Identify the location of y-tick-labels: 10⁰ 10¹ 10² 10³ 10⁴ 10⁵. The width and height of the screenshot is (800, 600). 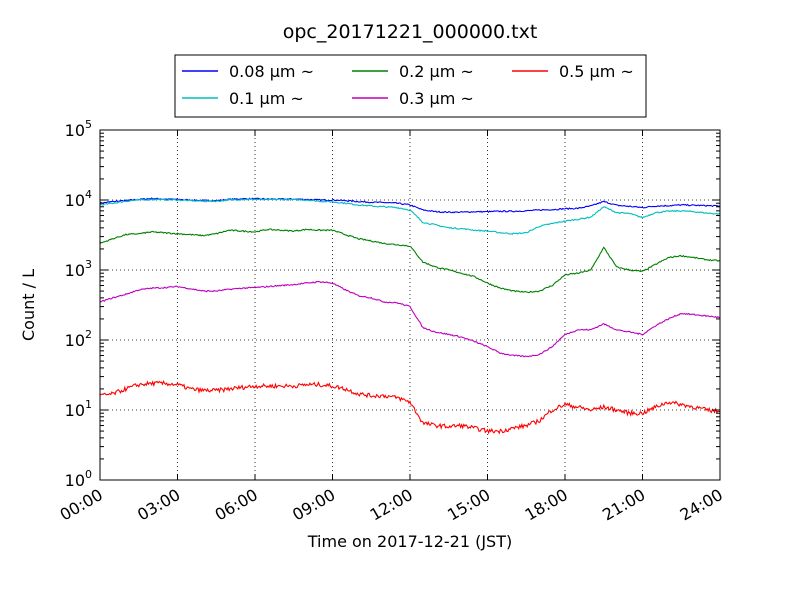
(78, 304).